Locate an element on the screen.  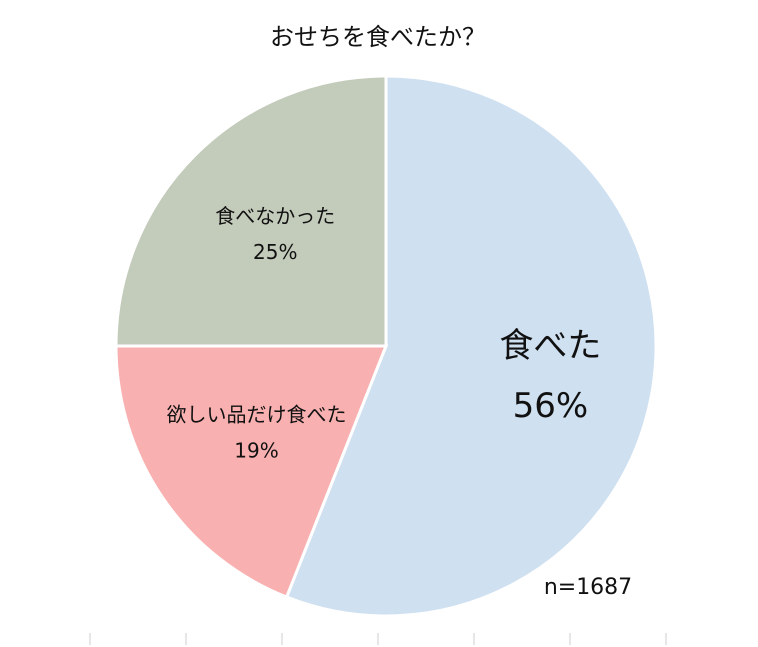
value-label: 25% is located at coordinates (275, 252).